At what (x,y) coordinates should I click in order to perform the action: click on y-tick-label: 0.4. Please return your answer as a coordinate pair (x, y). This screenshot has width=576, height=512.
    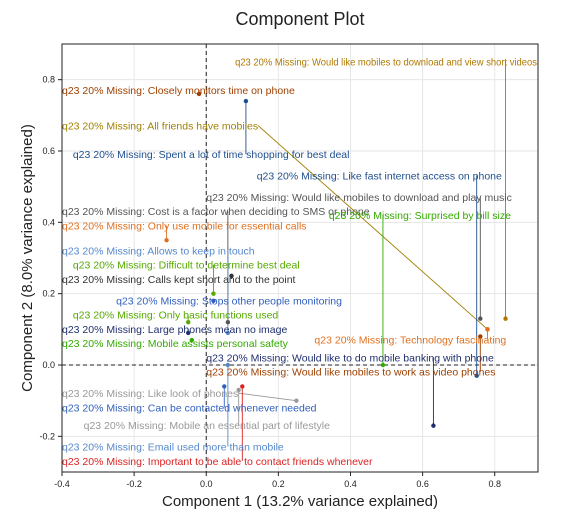
    Looking at the image, I should click on (48, 222).